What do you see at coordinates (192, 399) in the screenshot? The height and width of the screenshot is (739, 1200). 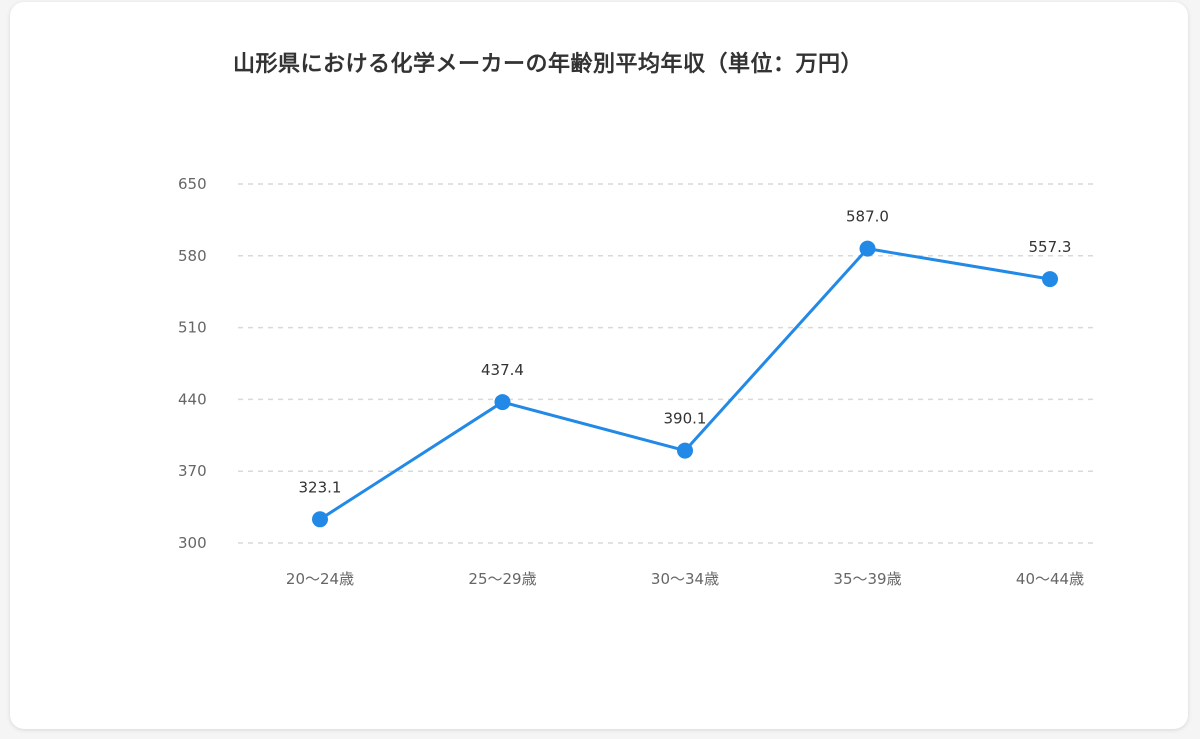 I see `y-tick-label: 440` at bounding box center [192, 399].